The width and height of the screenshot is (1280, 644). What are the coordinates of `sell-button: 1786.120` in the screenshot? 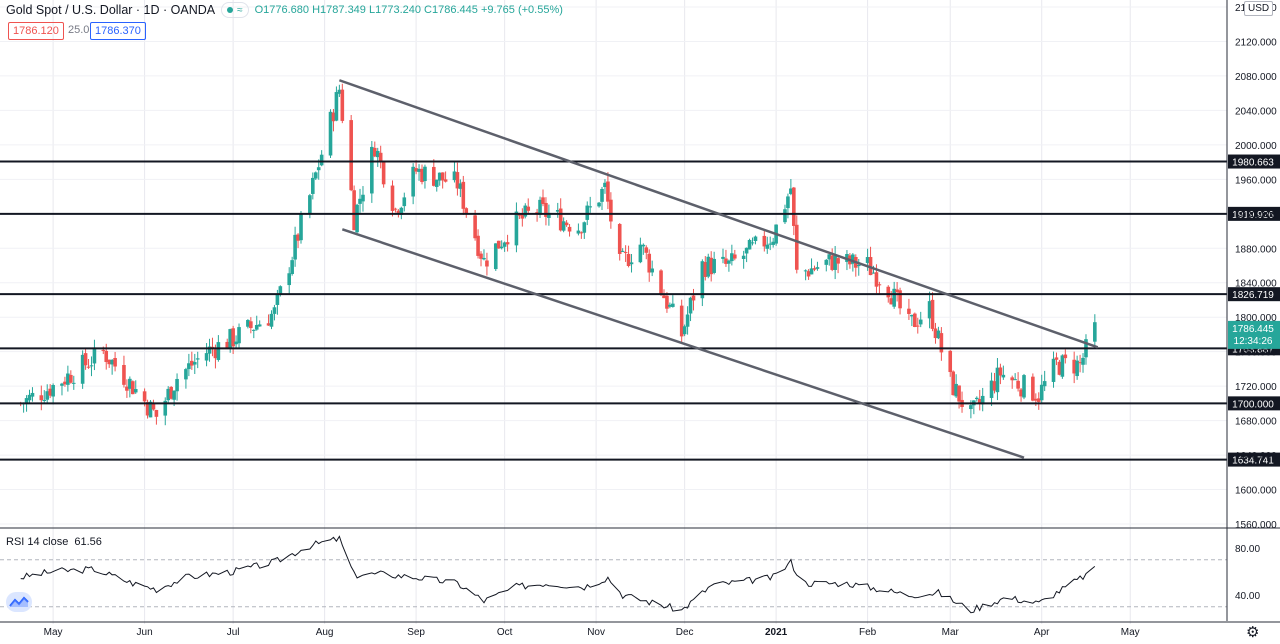 It's located at (36, 31).